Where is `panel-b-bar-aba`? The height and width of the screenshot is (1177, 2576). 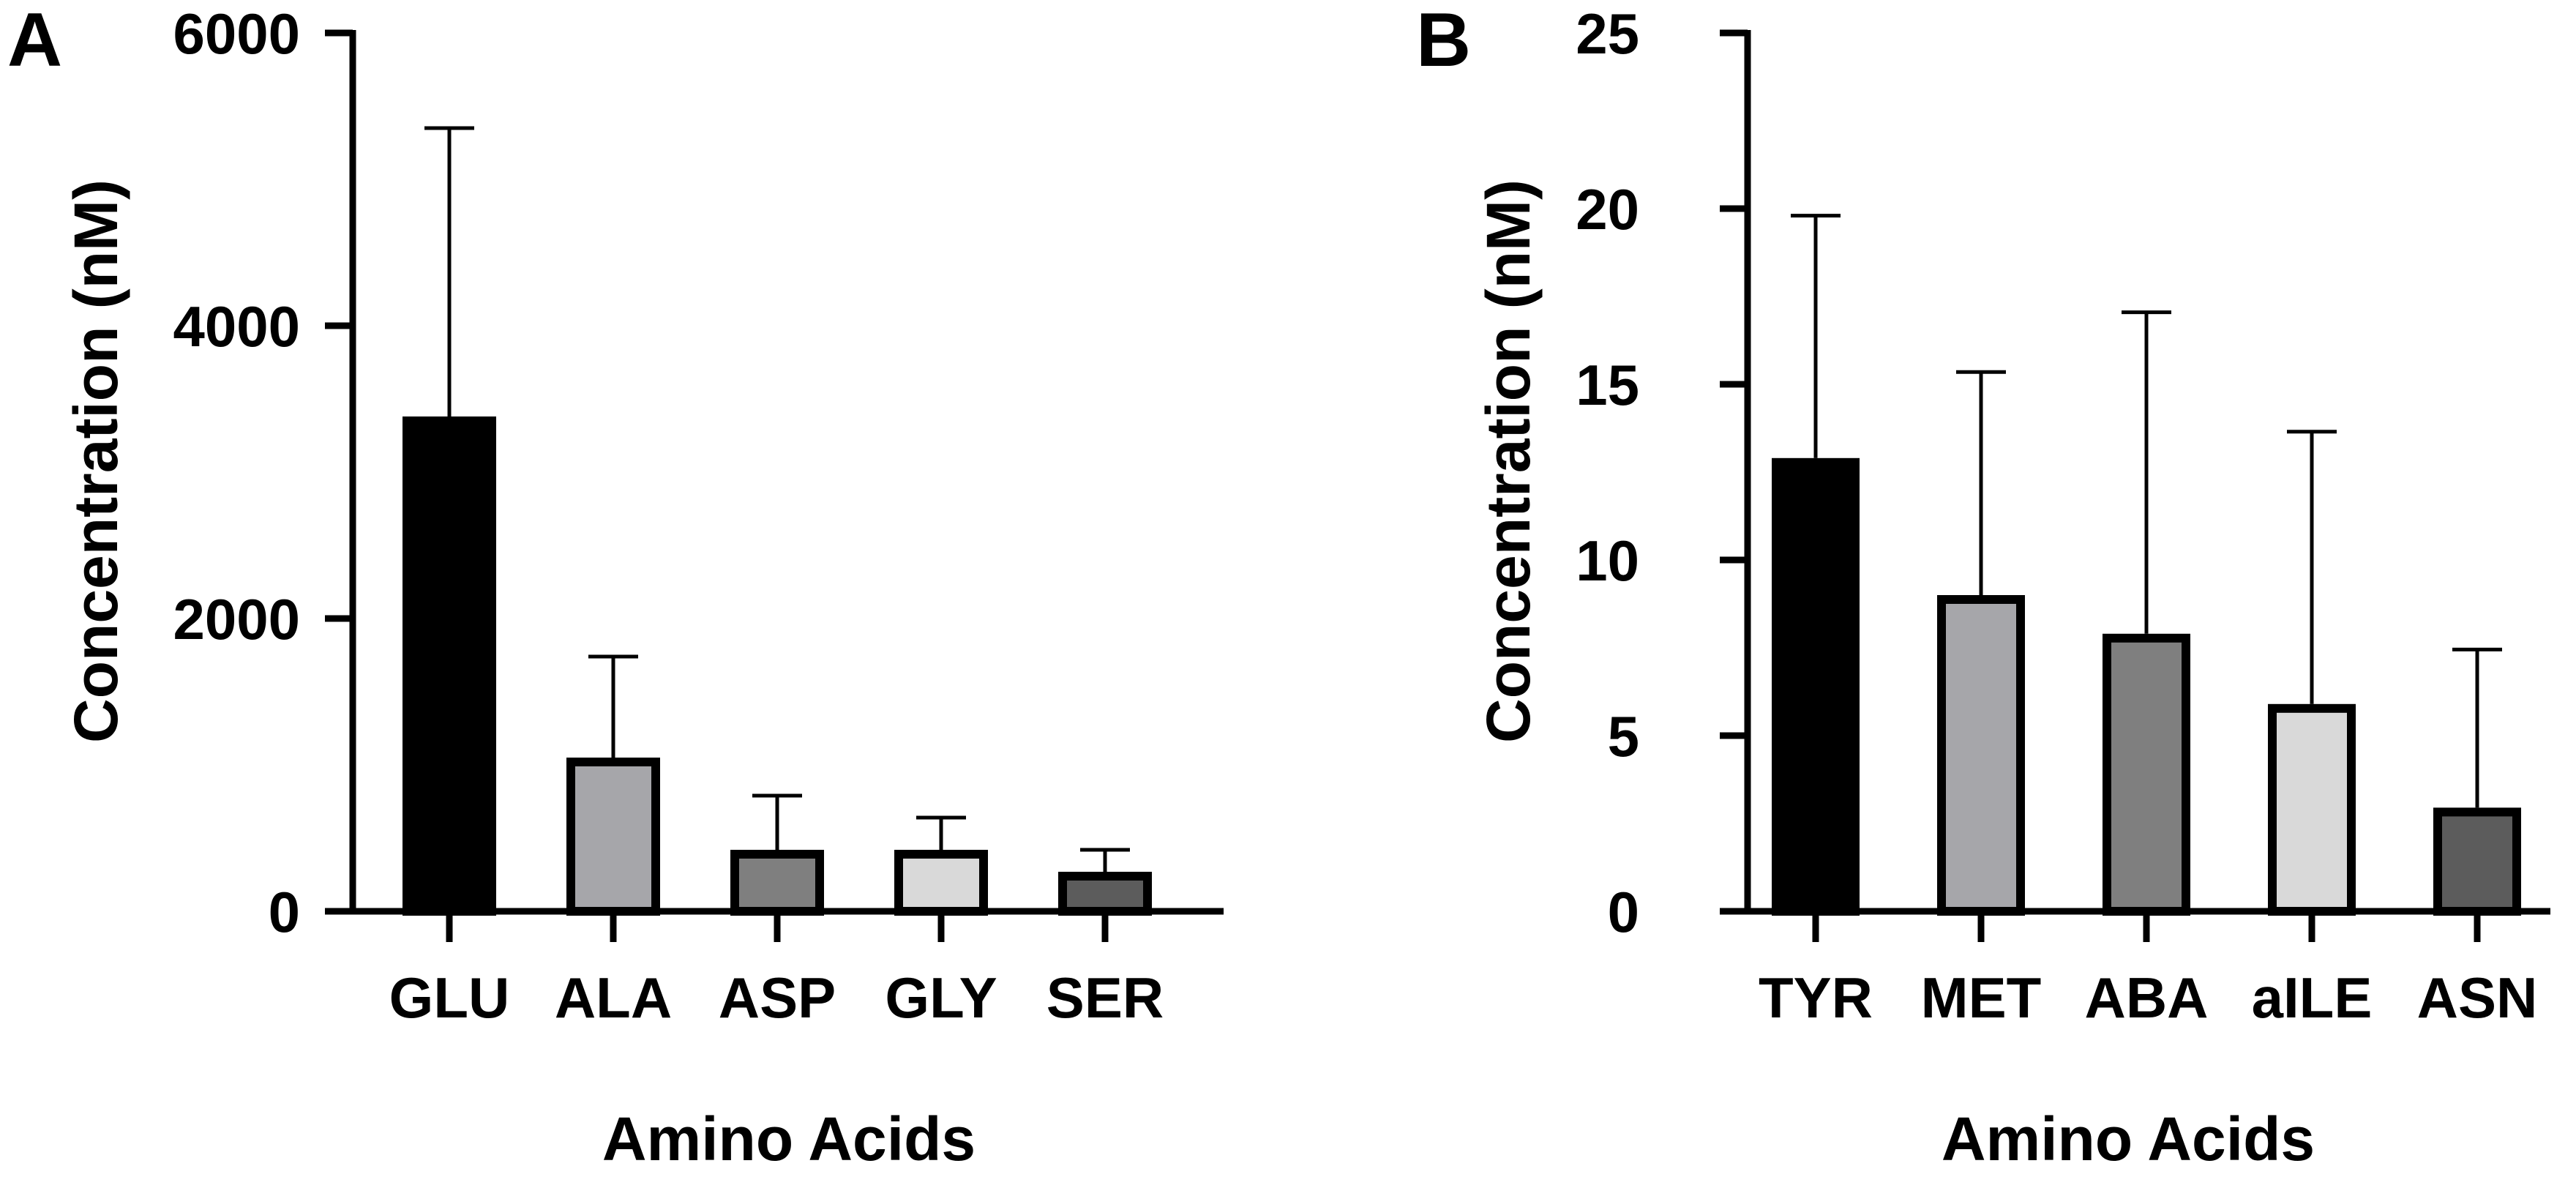
panel-b-bar-aba is located at coordinates (2146, 774).